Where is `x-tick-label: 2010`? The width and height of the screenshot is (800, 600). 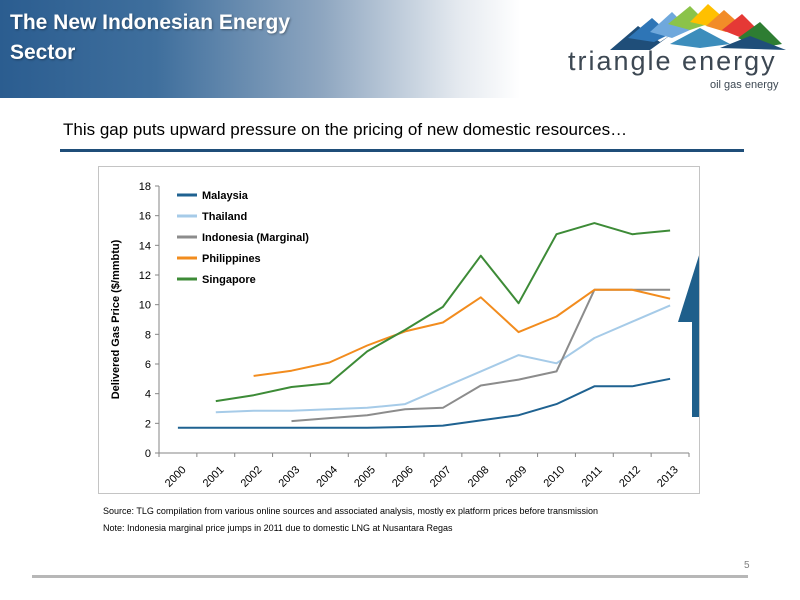
x-tick-label: 2010 is located at coordinates (554, 477).